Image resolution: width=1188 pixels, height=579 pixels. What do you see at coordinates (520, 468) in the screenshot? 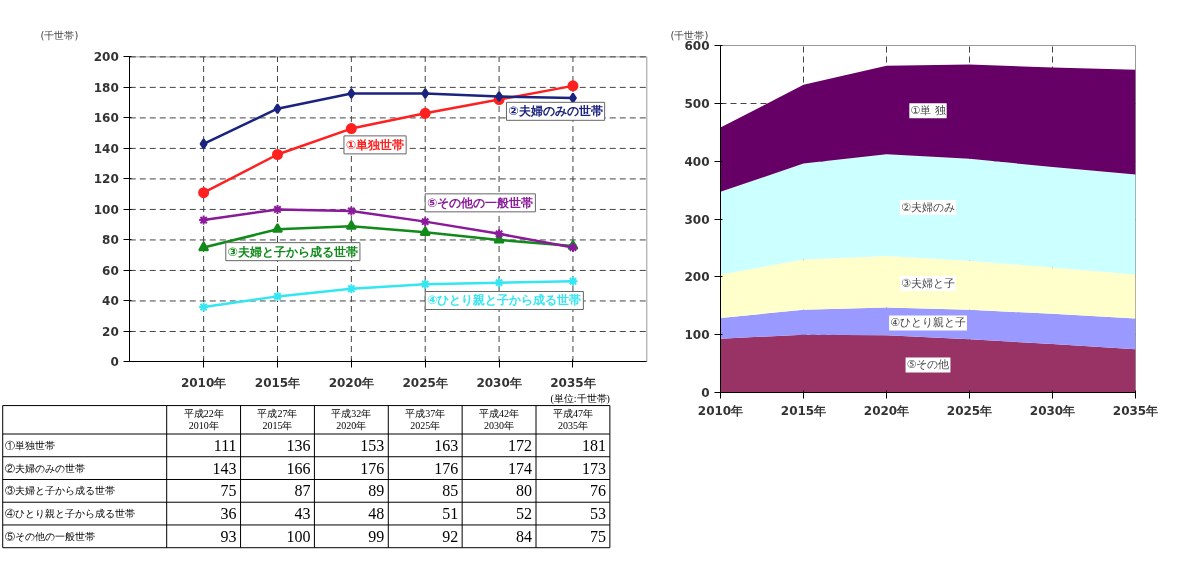
I see `data-label: 174` at bounding box center [520, 468].